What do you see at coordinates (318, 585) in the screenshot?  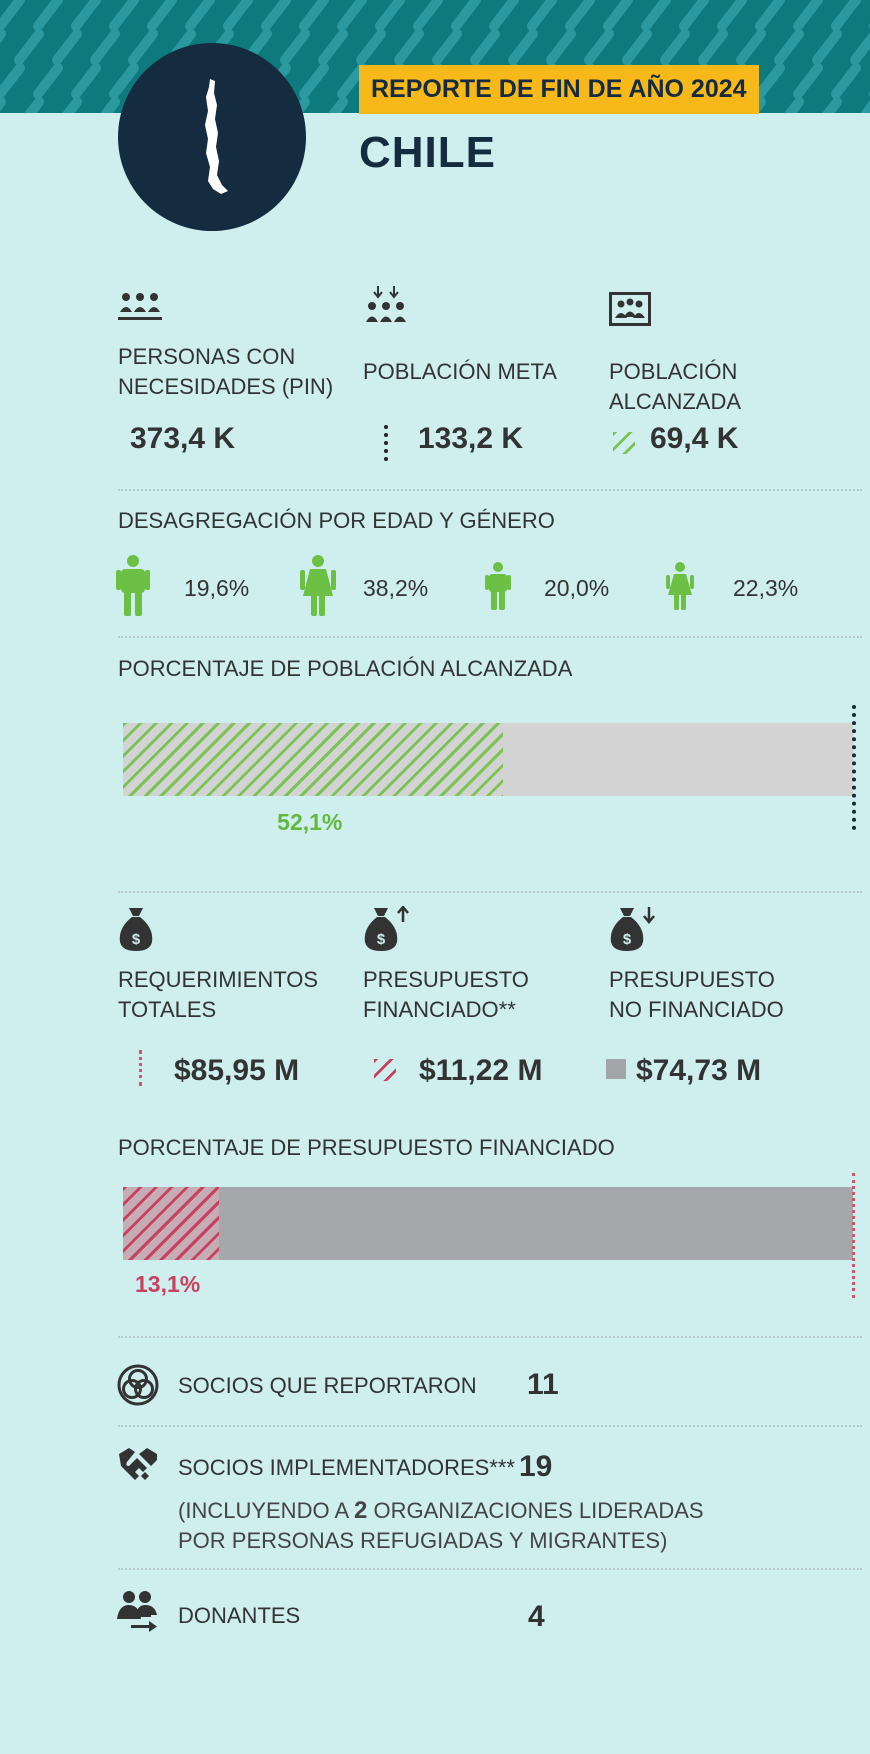 I see `woman-icon` at bounding box center [318, 585].